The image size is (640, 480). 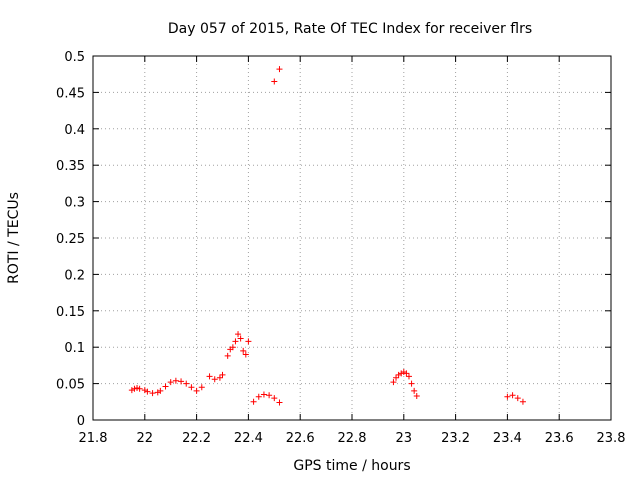 What do you see at coordinates (74, 348) in the screenshot?
I see `y-tick-label: 0.1` at bounding box center [74, 348].